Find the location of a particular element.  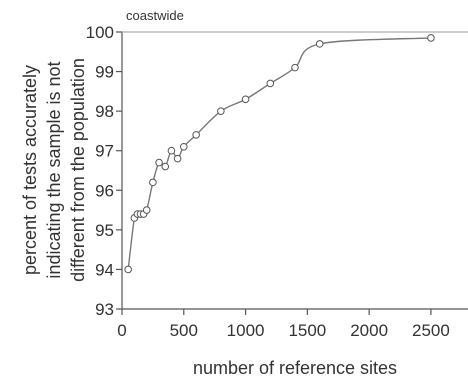

x-tick-label: 0 is located at coordinates (121, 330).